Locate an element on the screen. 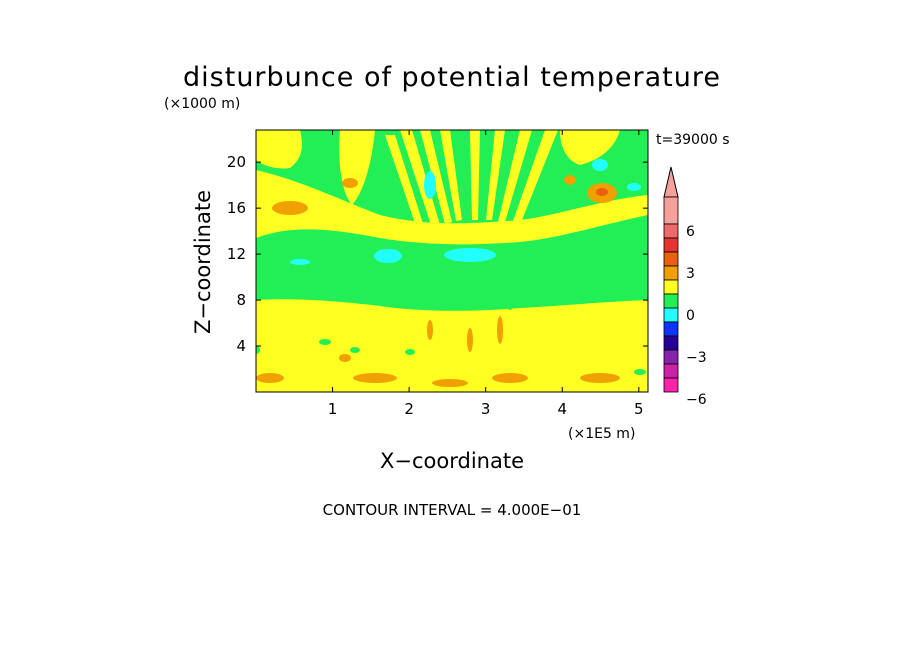 The width and height of the screenshot is (904, 654). colorbar-labels: 6 3 0 −3 −6 is located at coordinates (696, 316).